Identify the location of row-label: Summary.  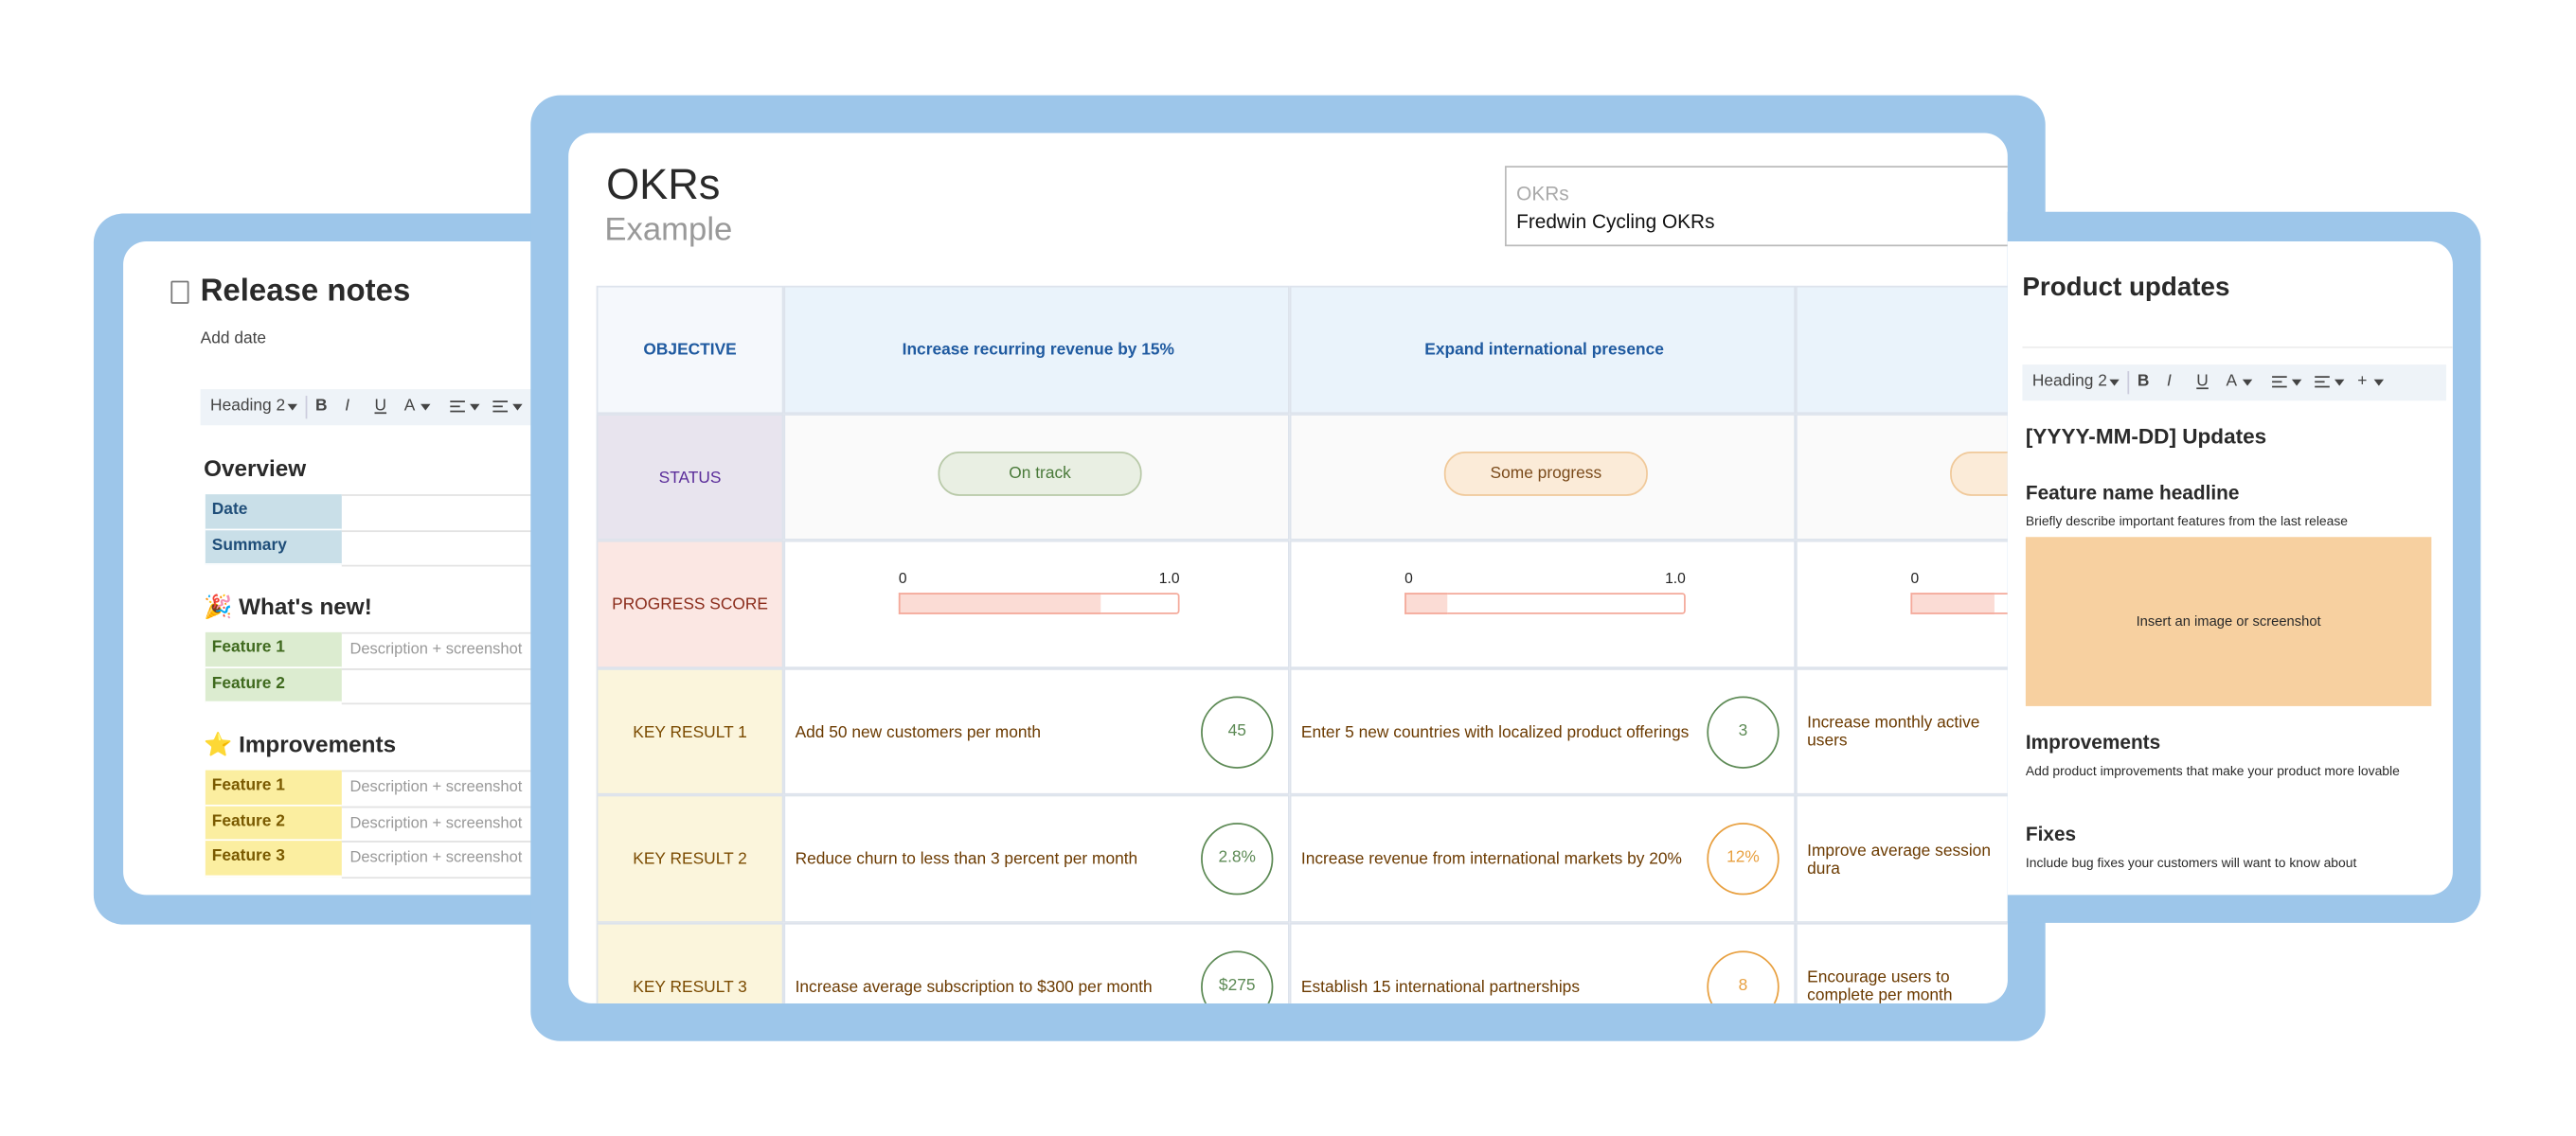
(273, 547).